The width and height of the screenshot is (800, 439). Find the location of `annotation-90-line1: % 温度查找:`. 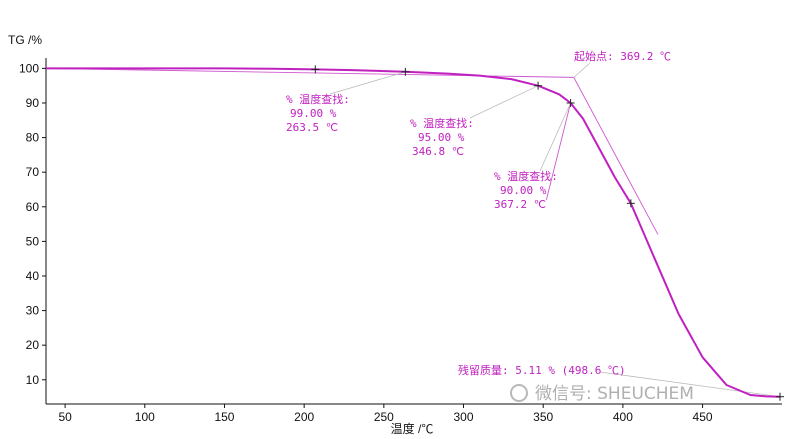

annotation-90-line1: % 温度查找: is located at coordinates (526, 176).